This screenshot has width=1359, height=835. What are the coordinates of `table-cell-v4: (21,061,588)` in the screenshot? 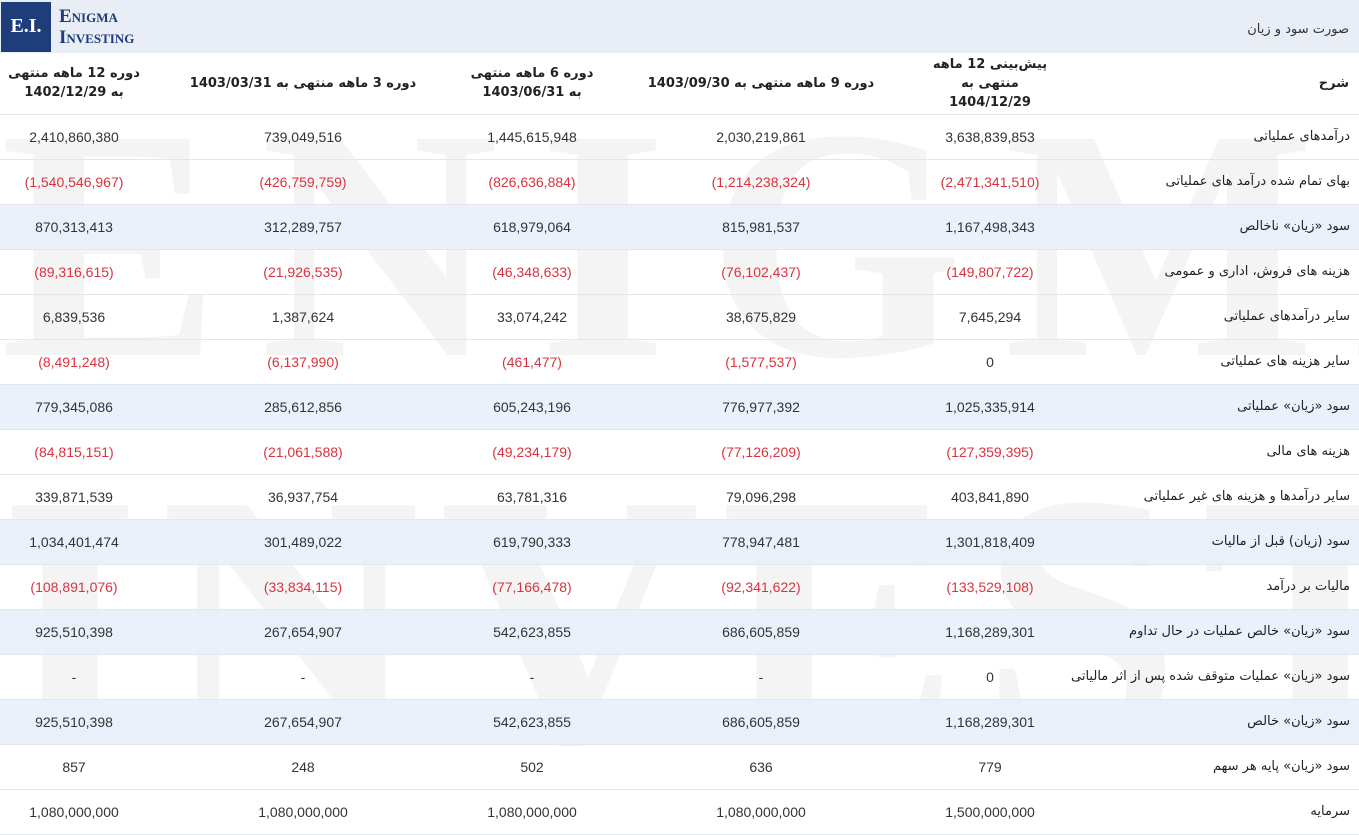 It's located at (303, 452).